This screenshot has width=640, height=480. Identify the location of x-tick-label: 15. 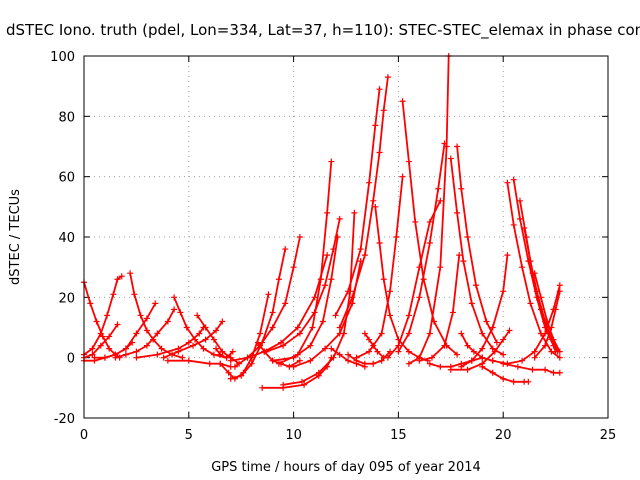
(398, 435).